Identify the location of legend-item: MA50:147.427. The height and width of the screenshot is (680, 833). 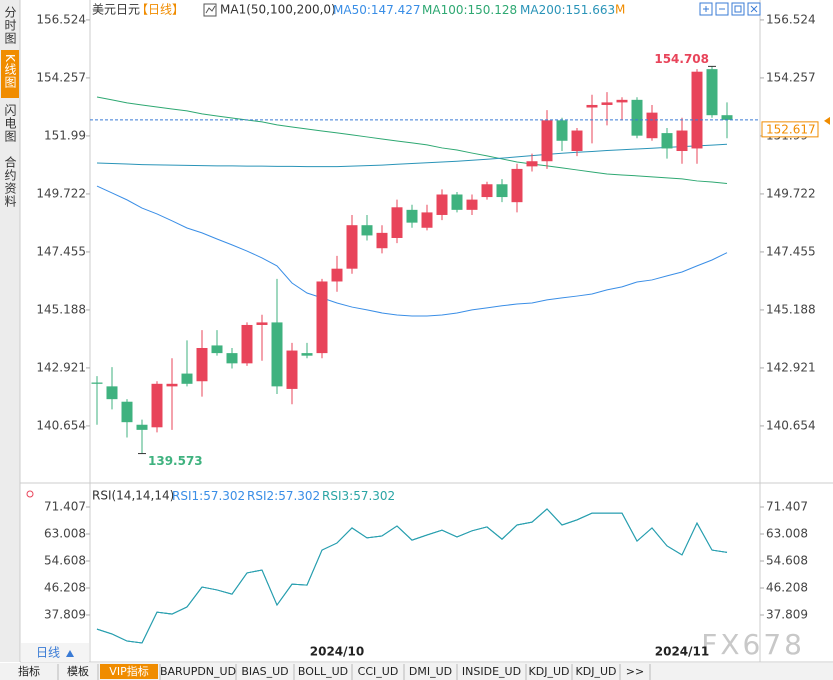
(377, 10).